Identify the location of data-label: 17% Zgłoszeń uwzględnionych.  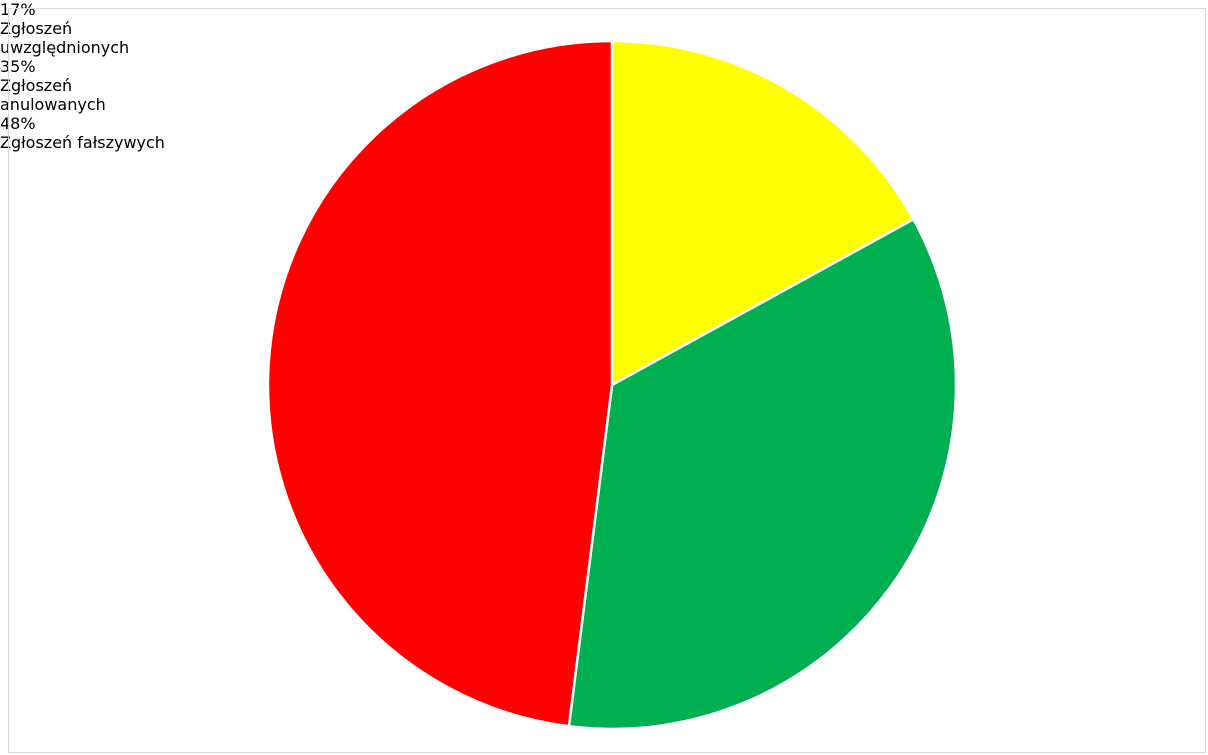
(80, 28).